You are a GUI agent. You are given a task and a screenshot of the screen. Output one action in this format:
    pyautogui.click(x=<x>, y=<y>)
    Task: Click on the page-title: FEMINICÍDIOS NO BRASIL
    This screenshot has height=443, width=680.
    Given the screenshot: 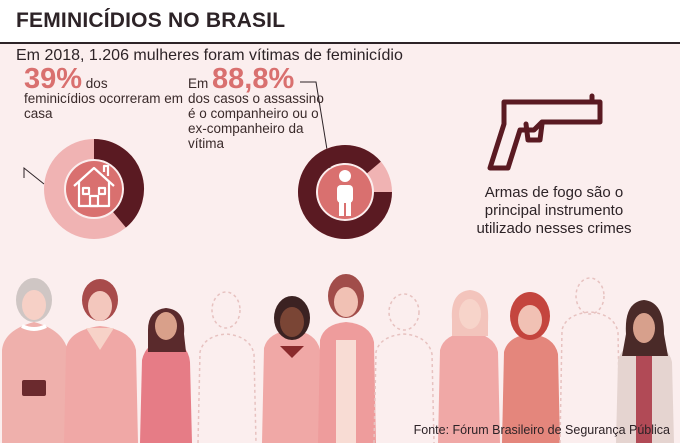 What is the action you would take?
    pyautogui.click(x=151, y=20)
    